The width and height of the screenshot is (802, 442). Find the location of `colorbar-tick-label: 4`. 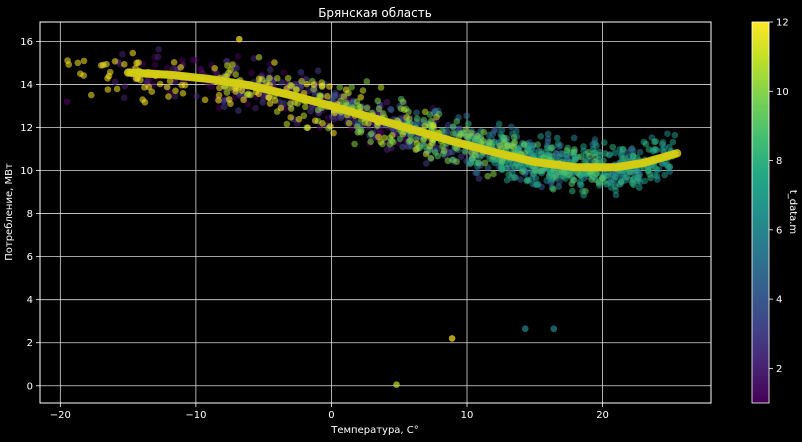

colorbar-tick-label: 4 is located at coordinates (779, 300).